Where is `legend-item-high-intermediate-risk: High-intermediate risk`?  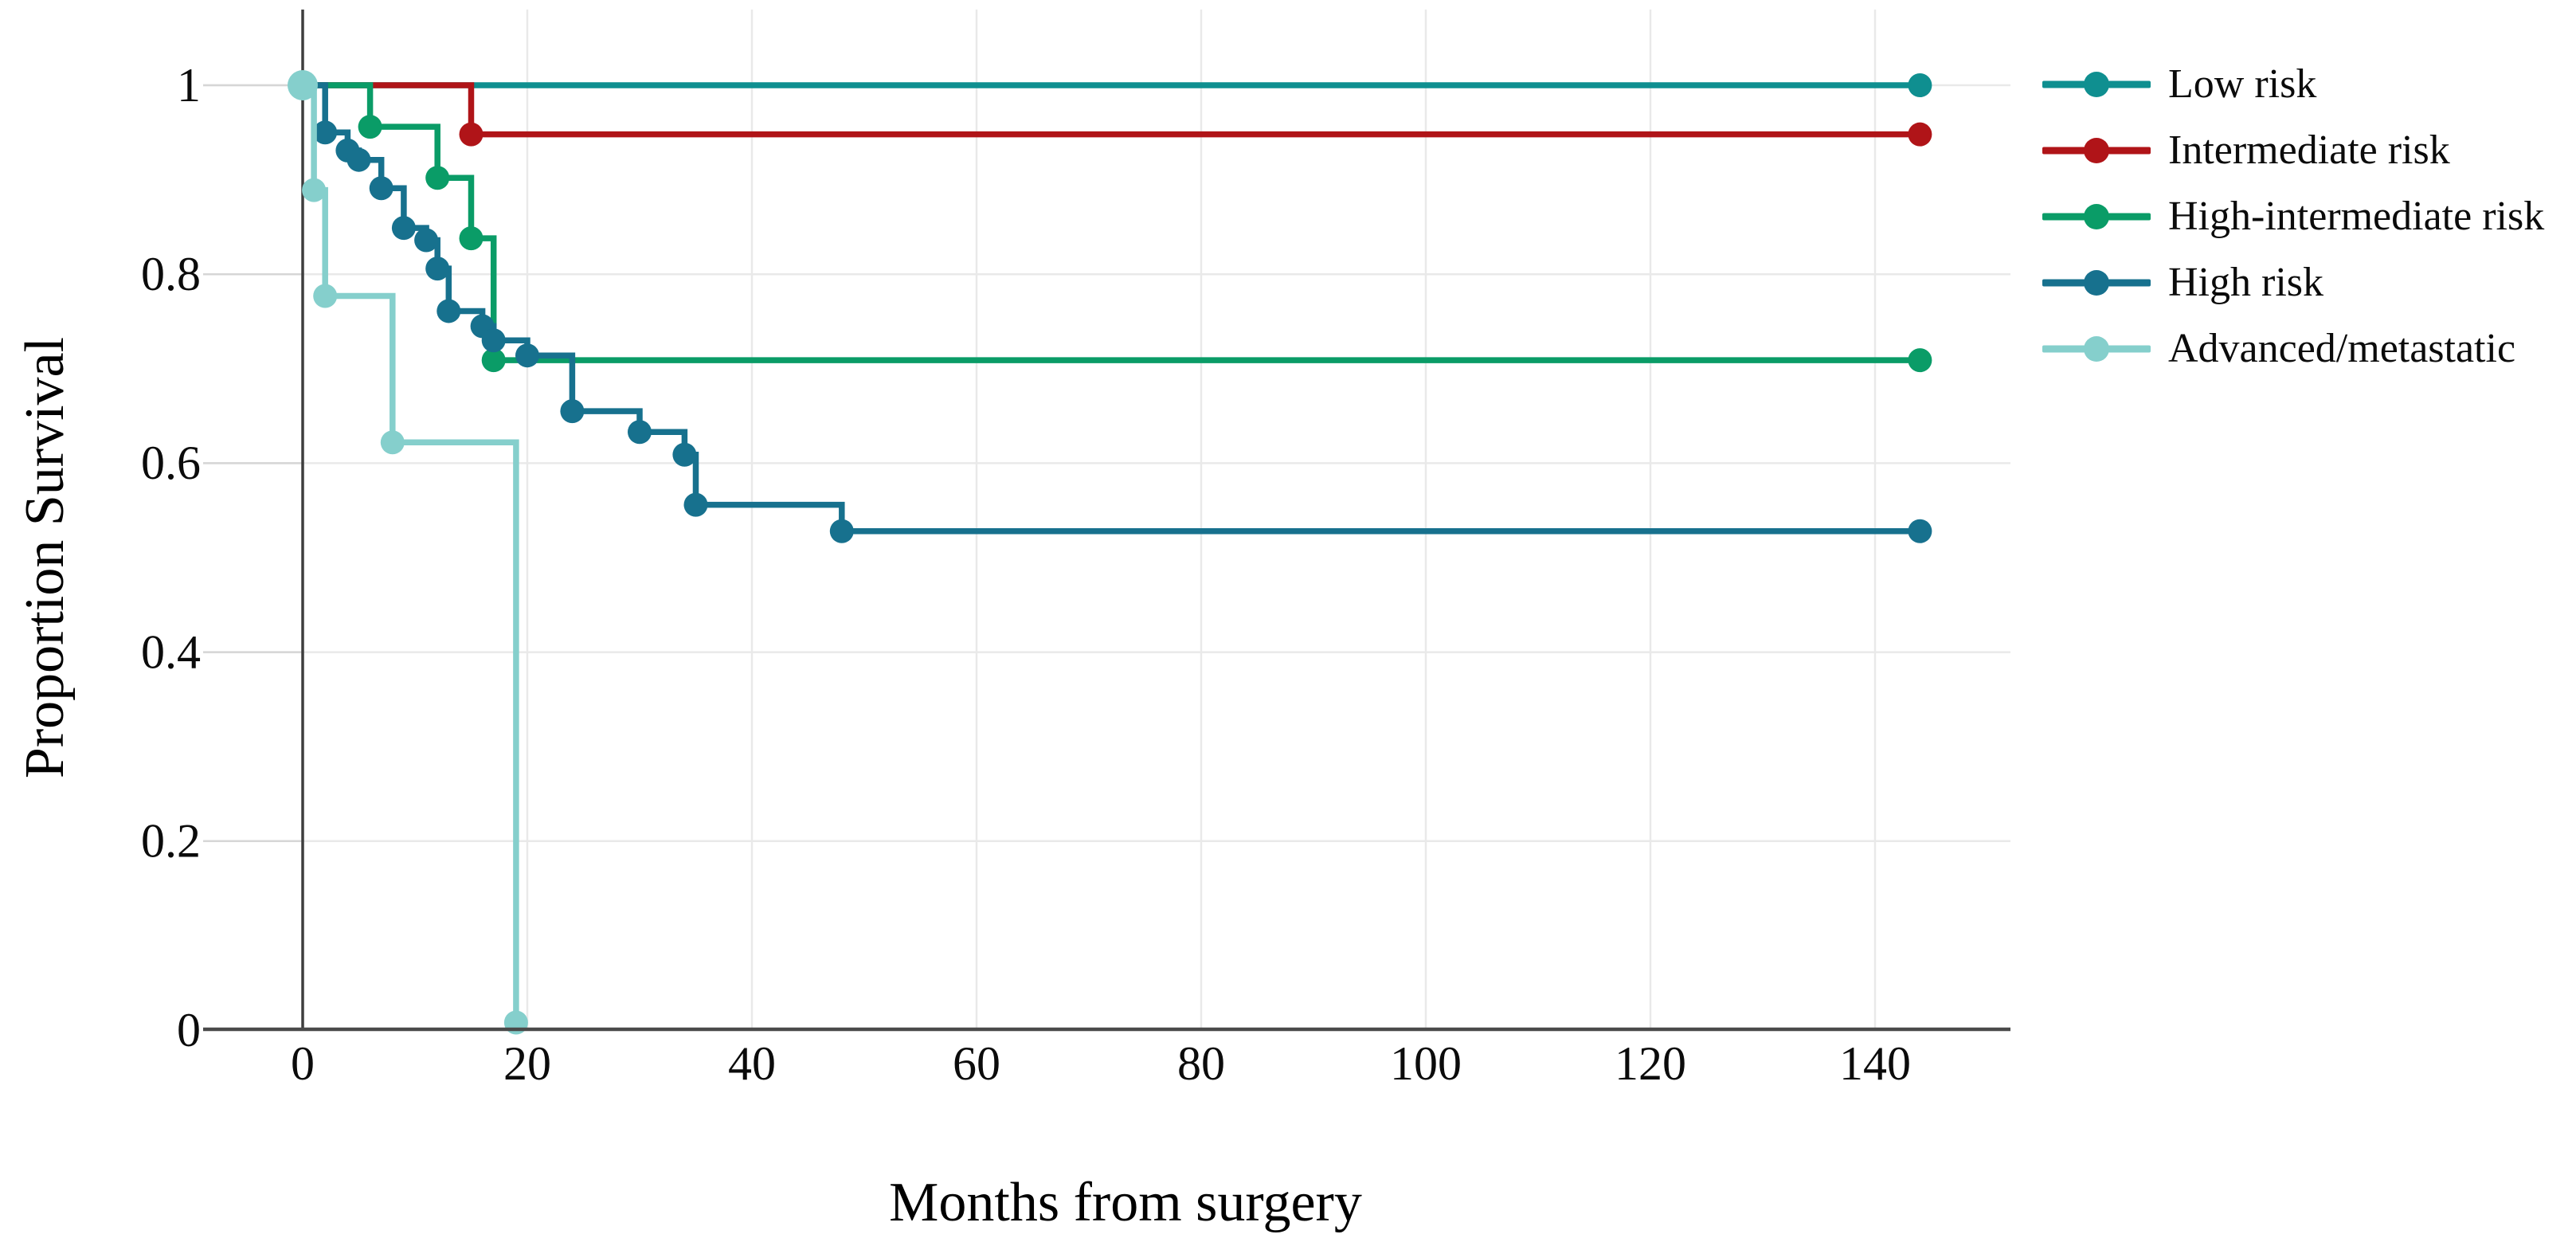
legend-item-high-intermediate-risk: High-intermediate risk is located at coordinates (2293, 216).